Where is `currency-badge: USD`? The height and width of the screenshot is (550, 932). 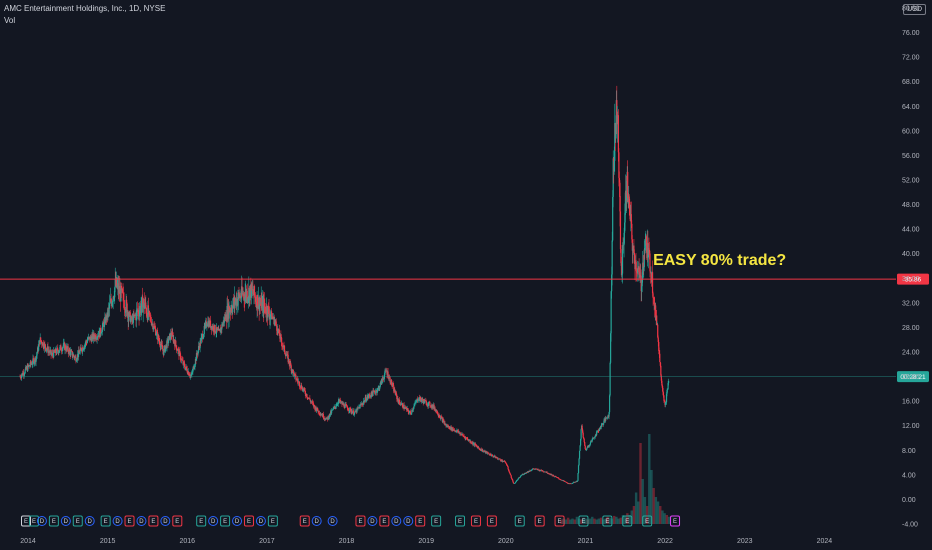
currency-badge: USD is located at coordinates (914, 9).